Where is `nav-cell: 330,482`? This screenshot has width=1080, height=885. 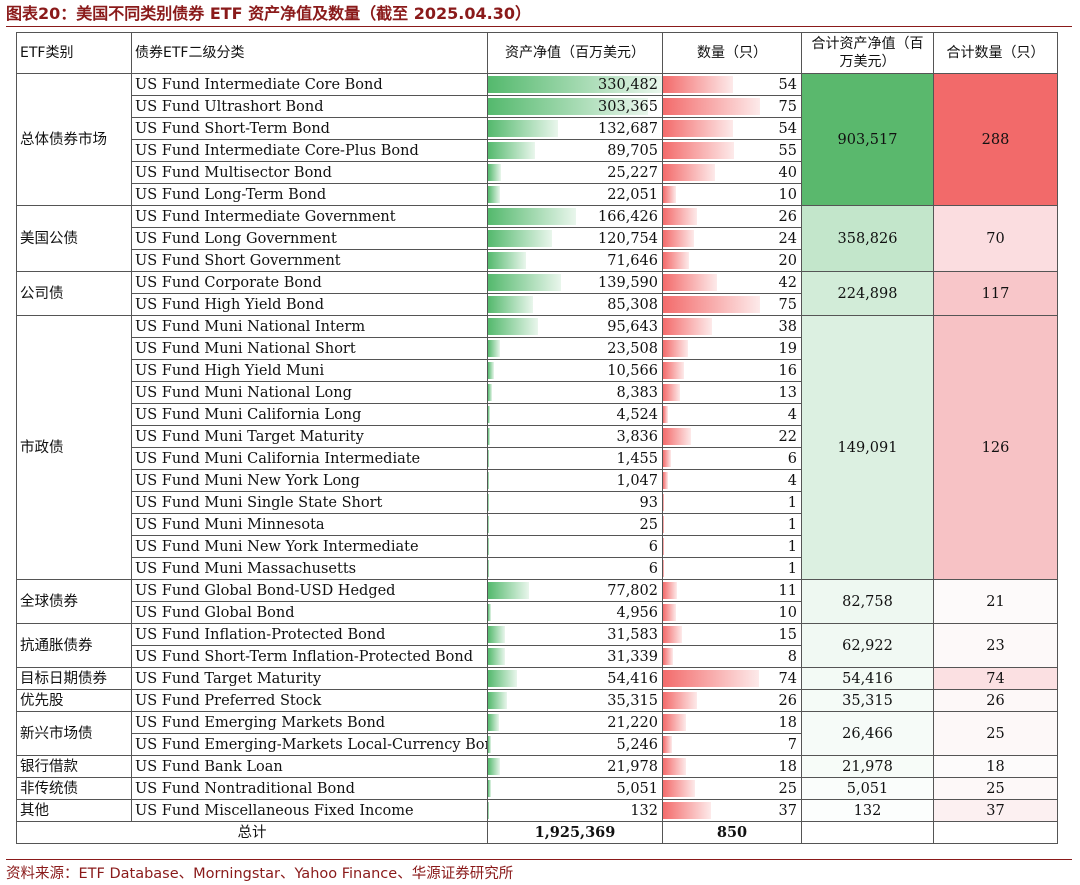 nav-cell: 330,482 is located at coordinates (575, 84).